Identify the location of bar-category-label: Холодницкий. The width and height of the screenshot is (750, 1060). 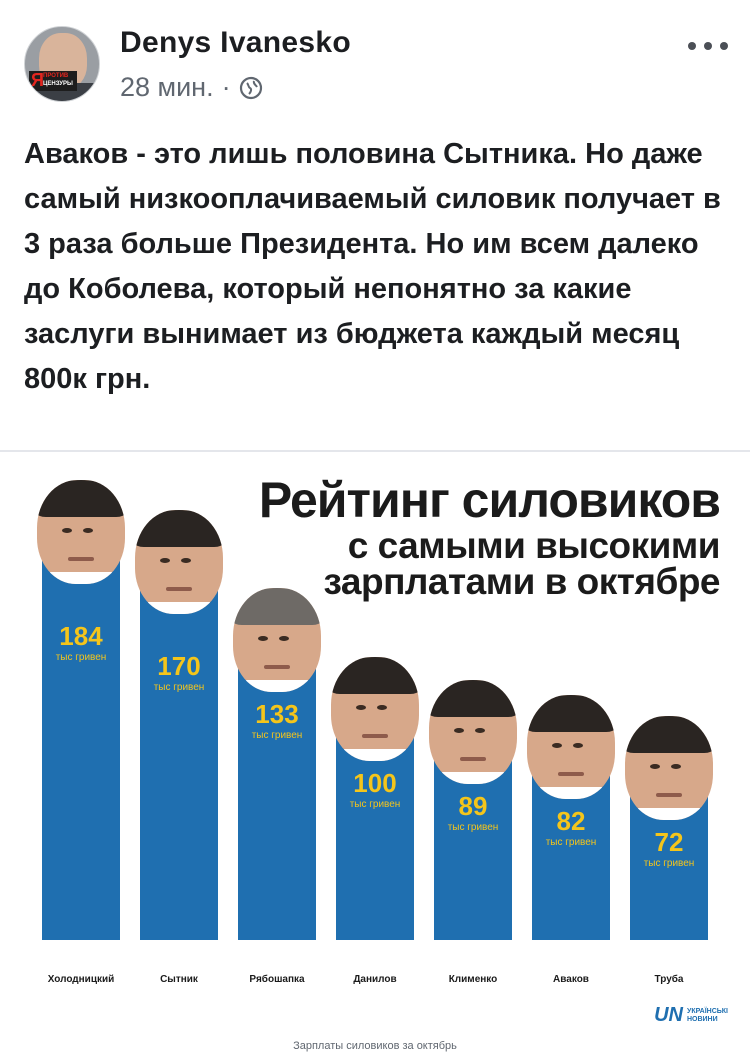
(81, 979).